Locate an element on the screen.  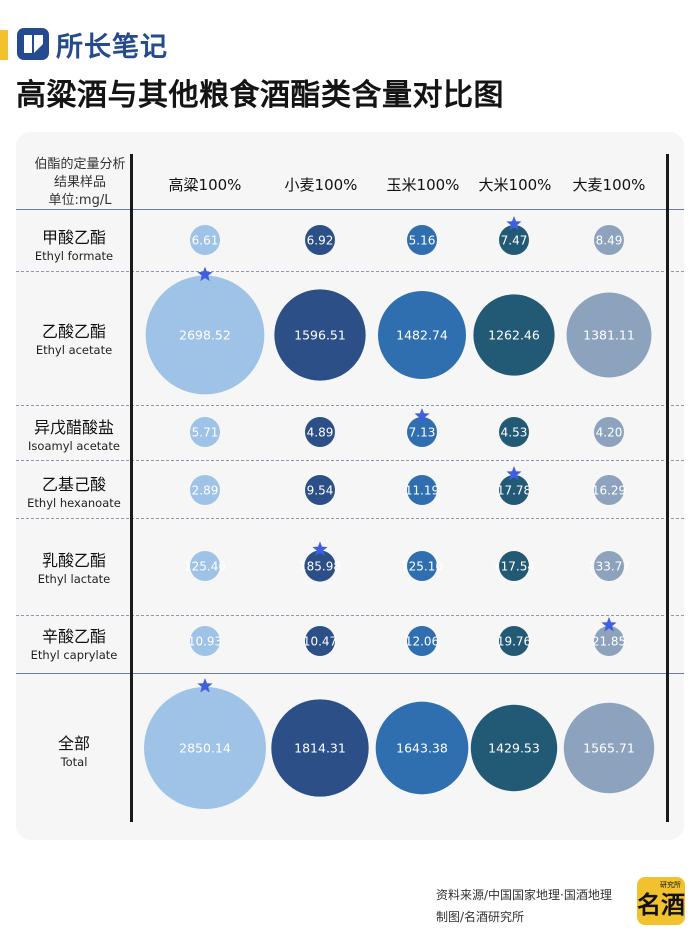
value-label: 7.47 is located at coordinates (514, 241).